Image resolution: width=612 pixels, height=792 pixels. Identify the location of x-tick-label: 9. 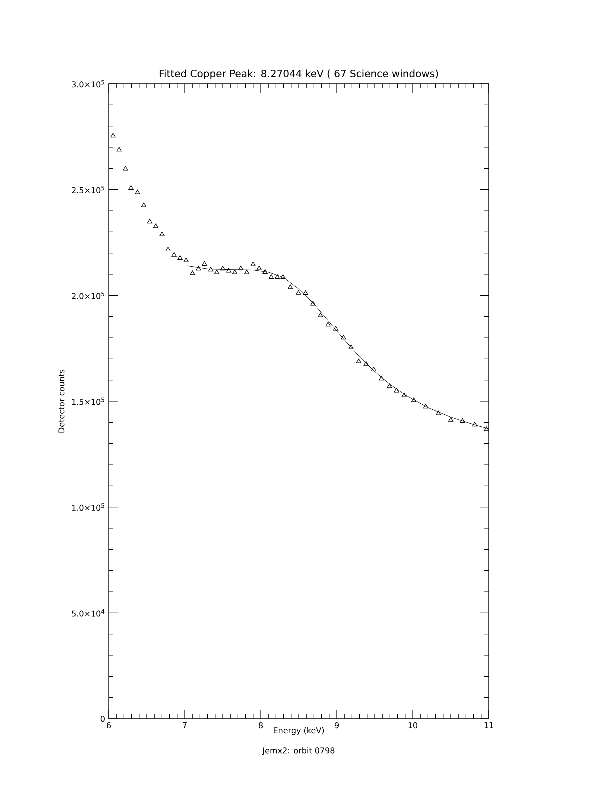
(336, 725).